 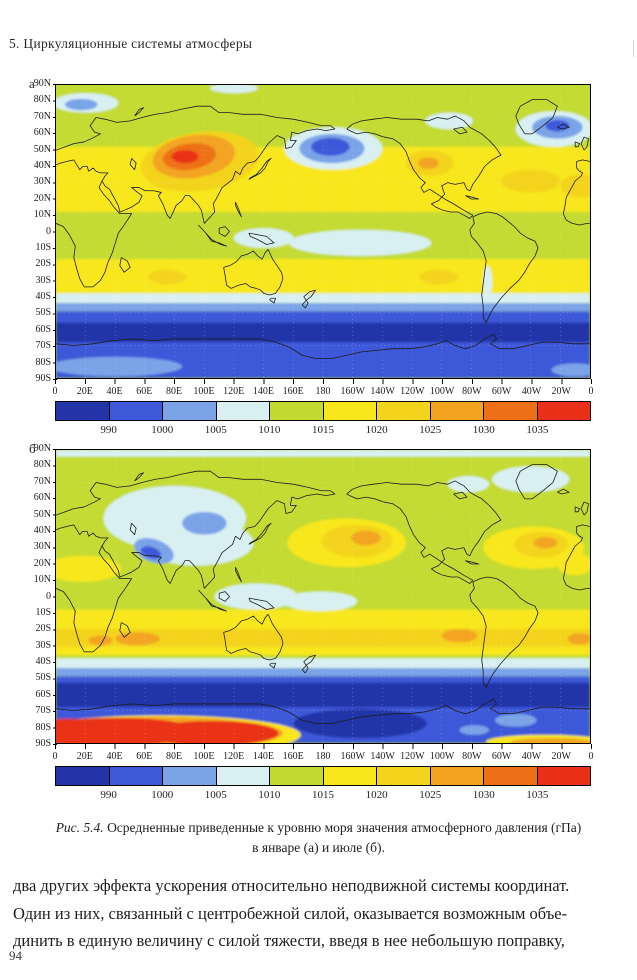 What do you see at coordinates (43, 313) in the screenshot?
I see `lat-tick-label: 50S` at bounding box center [43, 313].